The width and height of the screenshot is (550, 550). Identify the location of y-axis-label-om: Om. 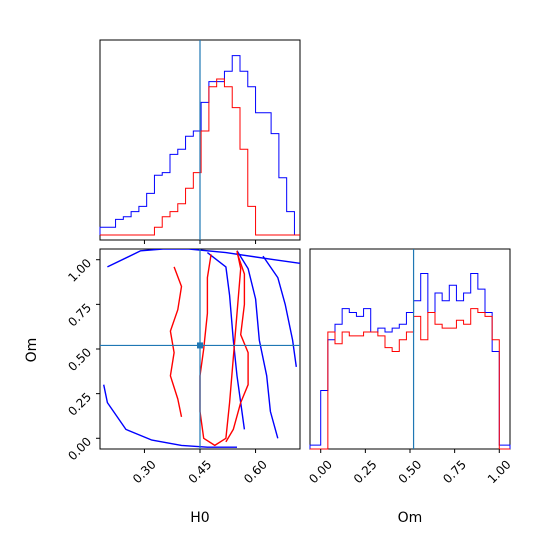
(32, 350).